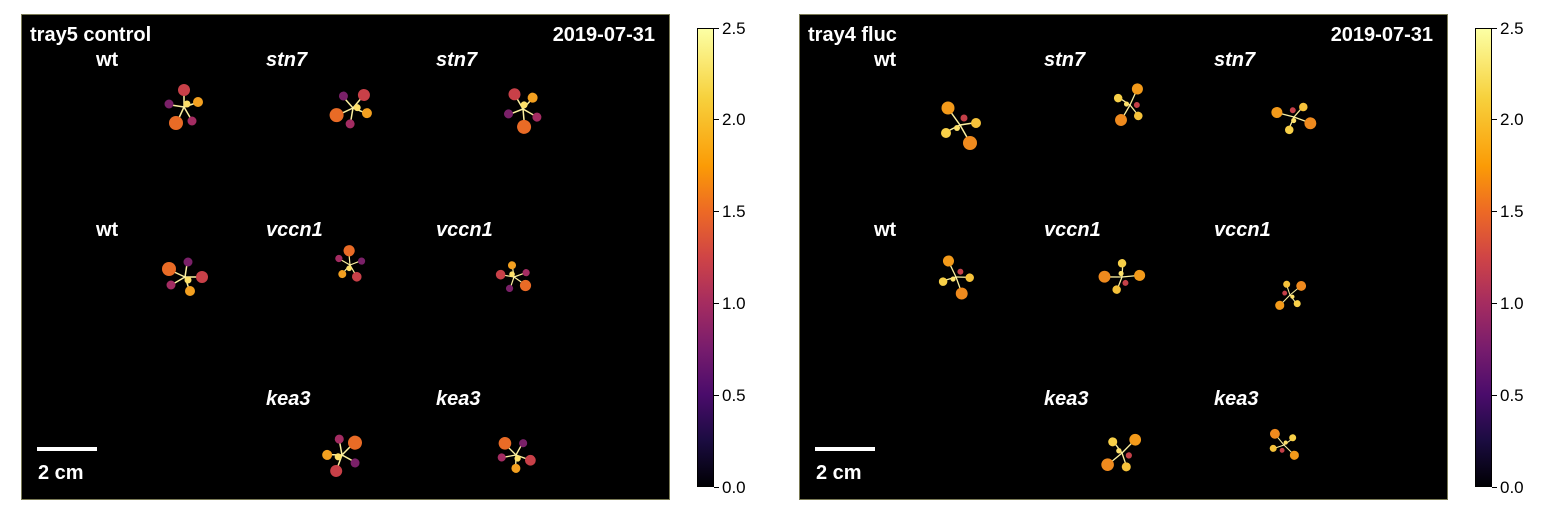  I want to click on panel-title: tray5 control, so click(91, 35).